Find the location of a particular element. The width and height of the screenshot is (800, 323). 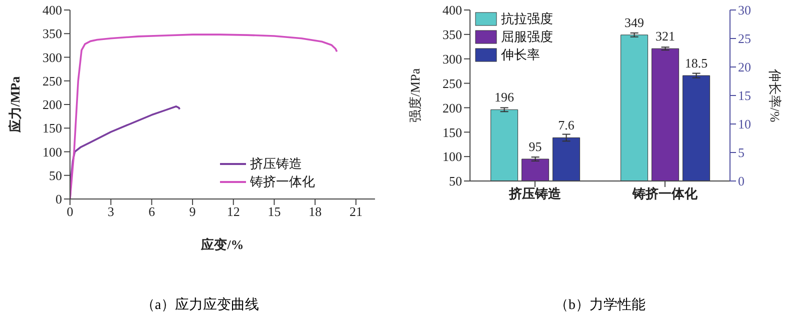

legend-label: 挤压铸造 is located at coordinates (276, 164).